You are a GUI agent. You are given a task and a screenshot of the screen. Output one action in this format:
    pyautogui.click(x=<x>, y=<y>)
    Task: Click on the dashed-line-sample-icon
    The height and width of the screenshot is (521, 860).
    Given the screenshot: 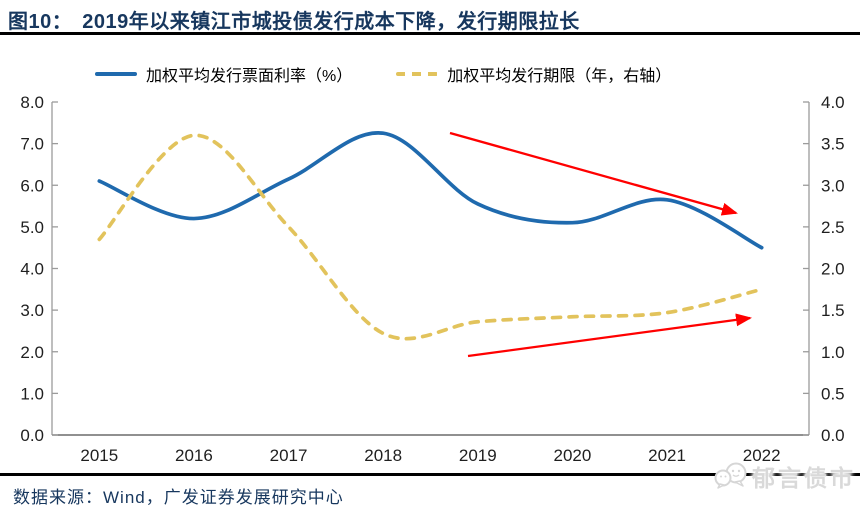 What is the action you would take?
    pyautogui.click(x=417, y=74)
    